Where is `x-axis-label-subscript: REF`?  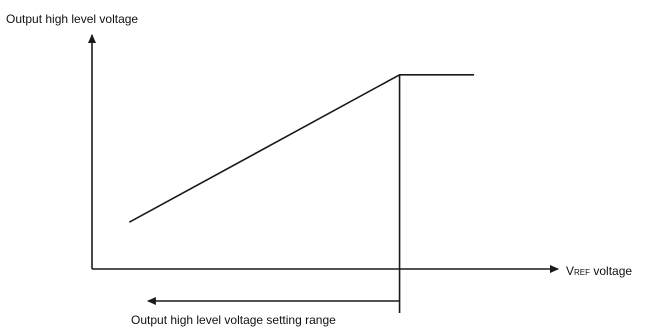 x-axis-label-subscript: REF is located at coordinates (582, 272).